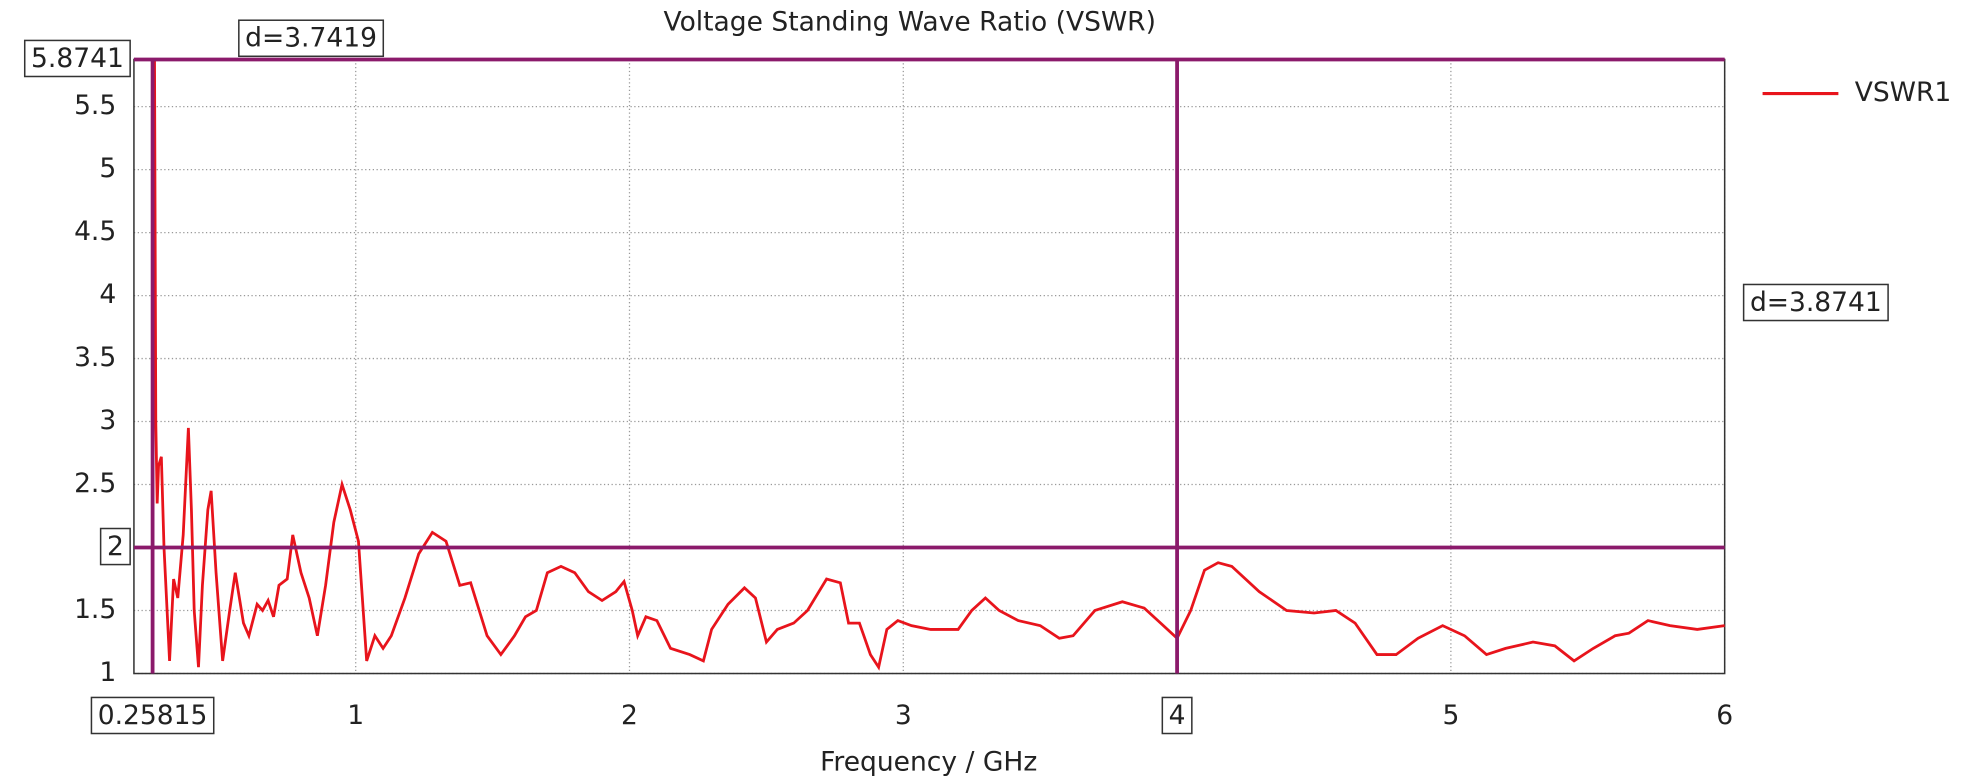  What do you see at coordinates (95, 357) in the screenshot?
I see `y-tick-label: 3.5` at bounding box center [95, 357].